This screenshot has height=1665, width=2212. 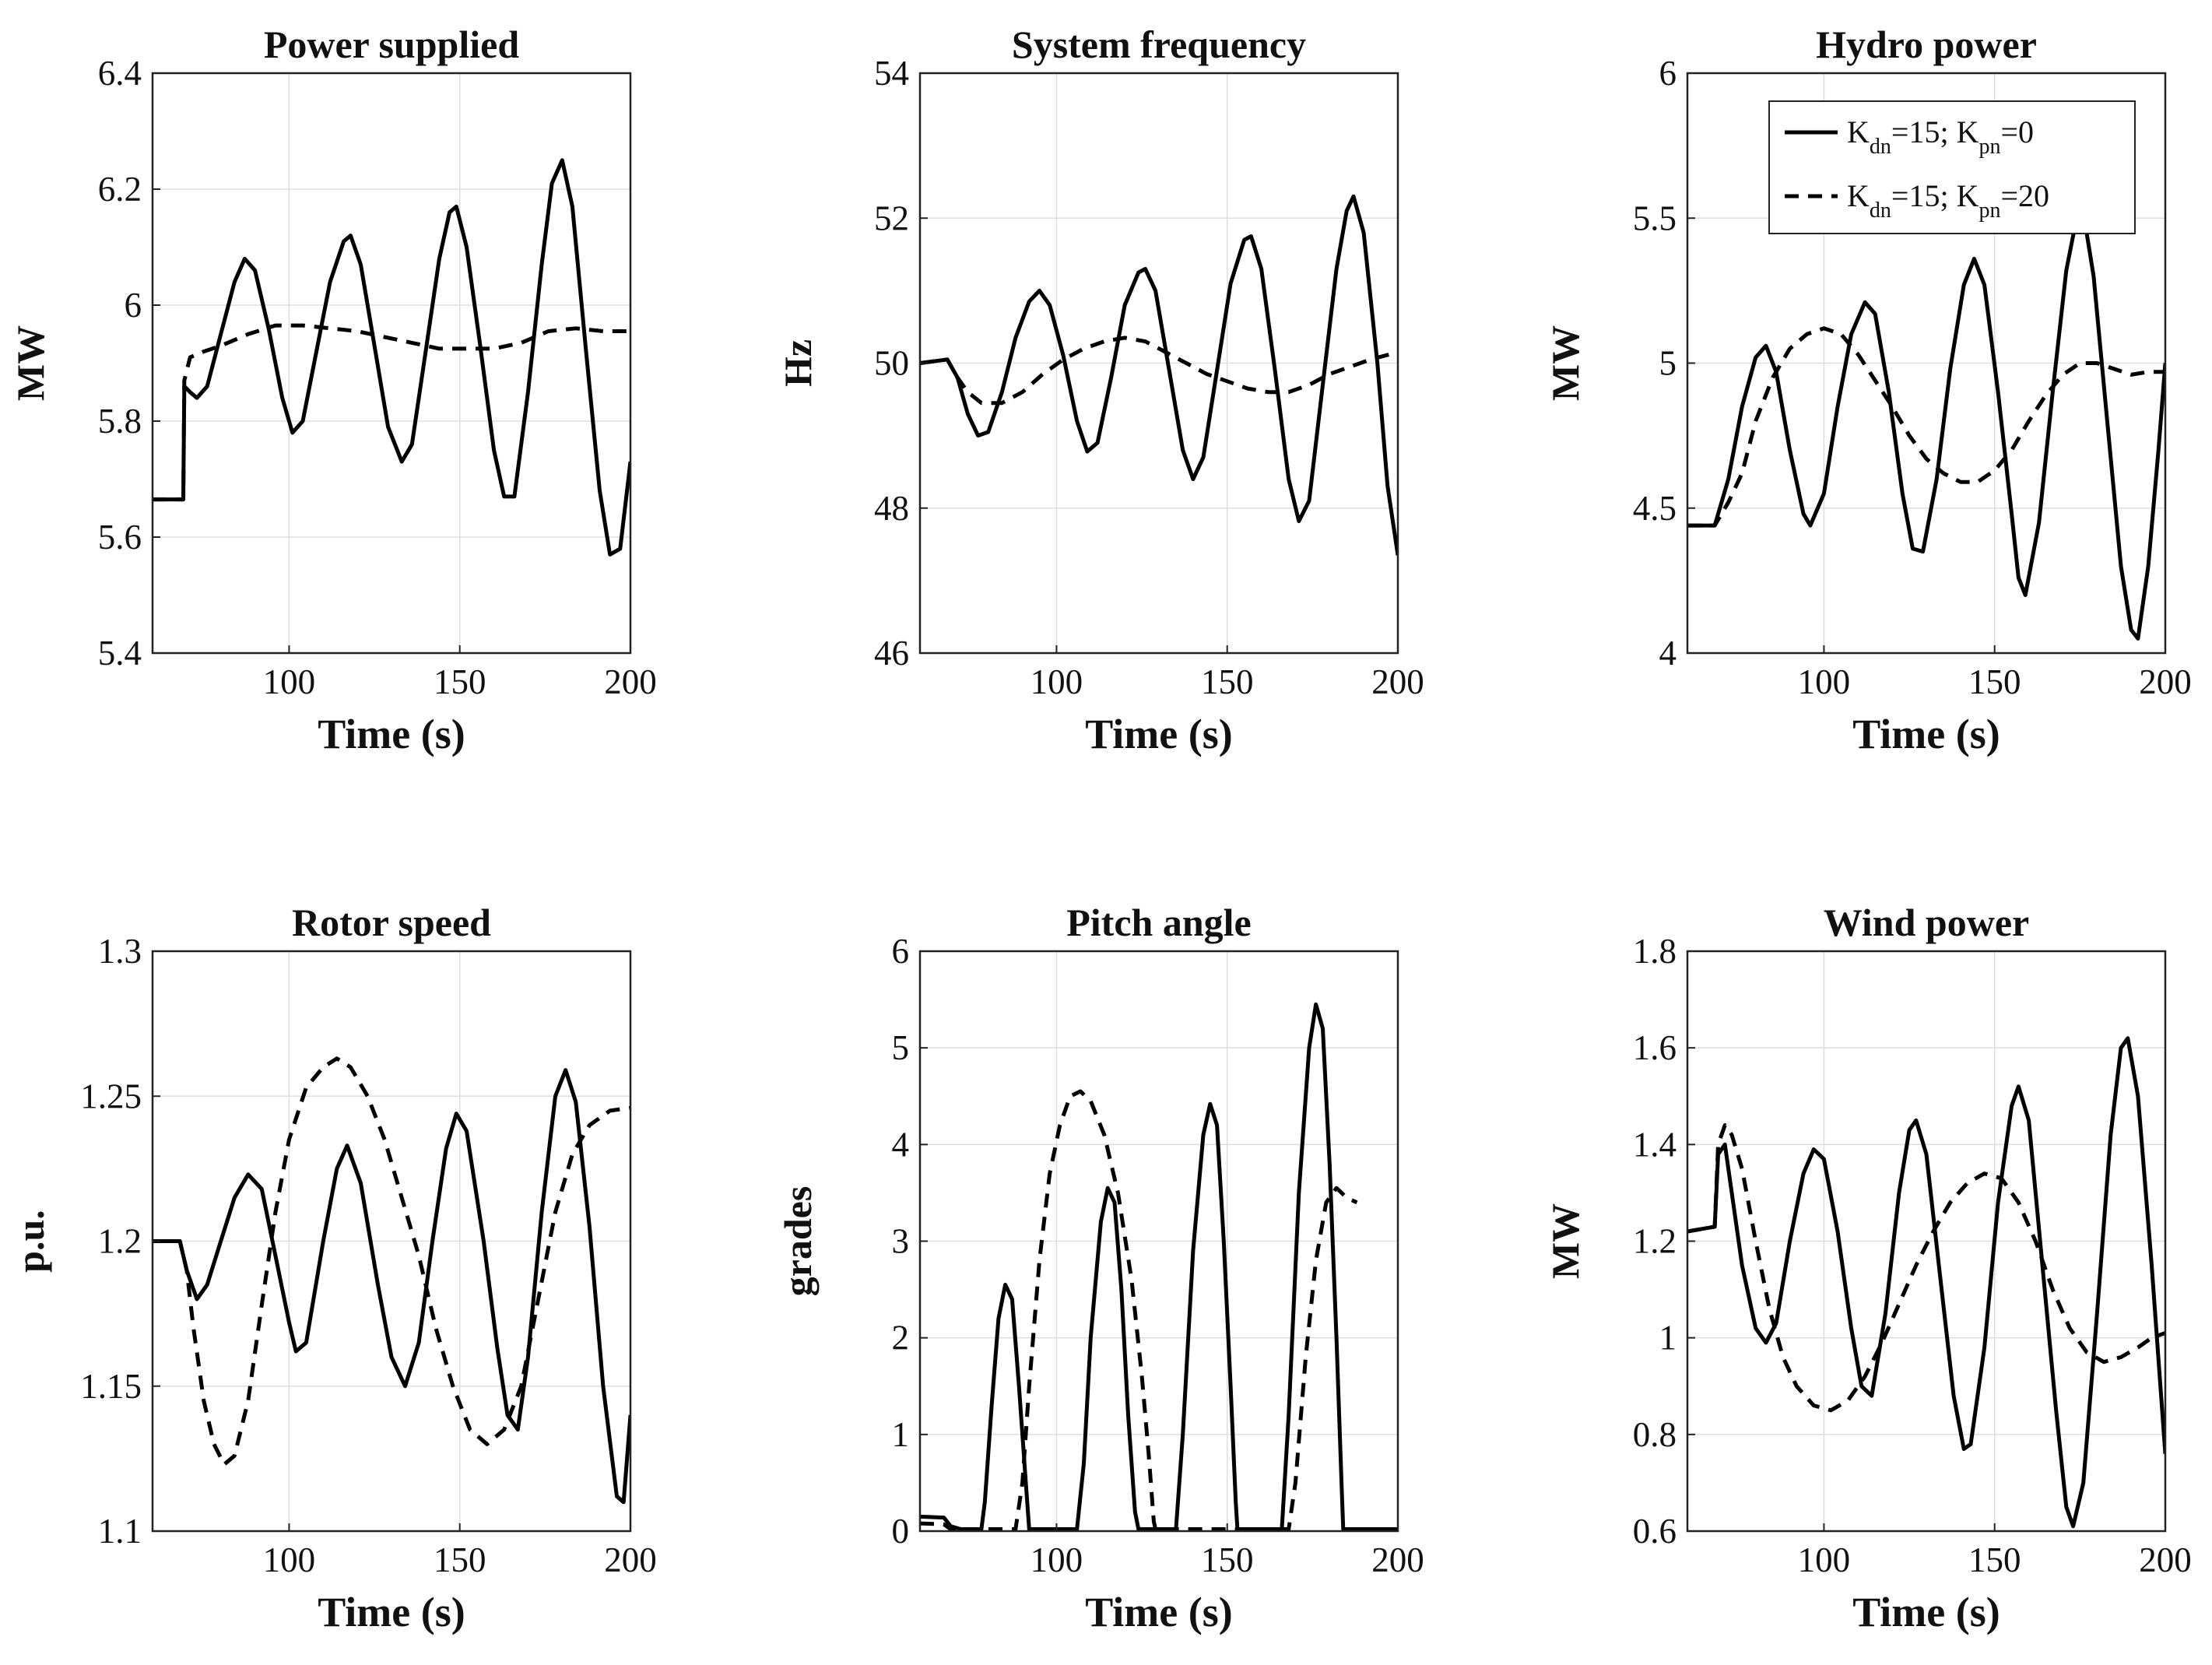 What do you see at coordinates (891, 653) in the screenshot?
I see `y-tick-label: 46` at bounding box center [891, 653].